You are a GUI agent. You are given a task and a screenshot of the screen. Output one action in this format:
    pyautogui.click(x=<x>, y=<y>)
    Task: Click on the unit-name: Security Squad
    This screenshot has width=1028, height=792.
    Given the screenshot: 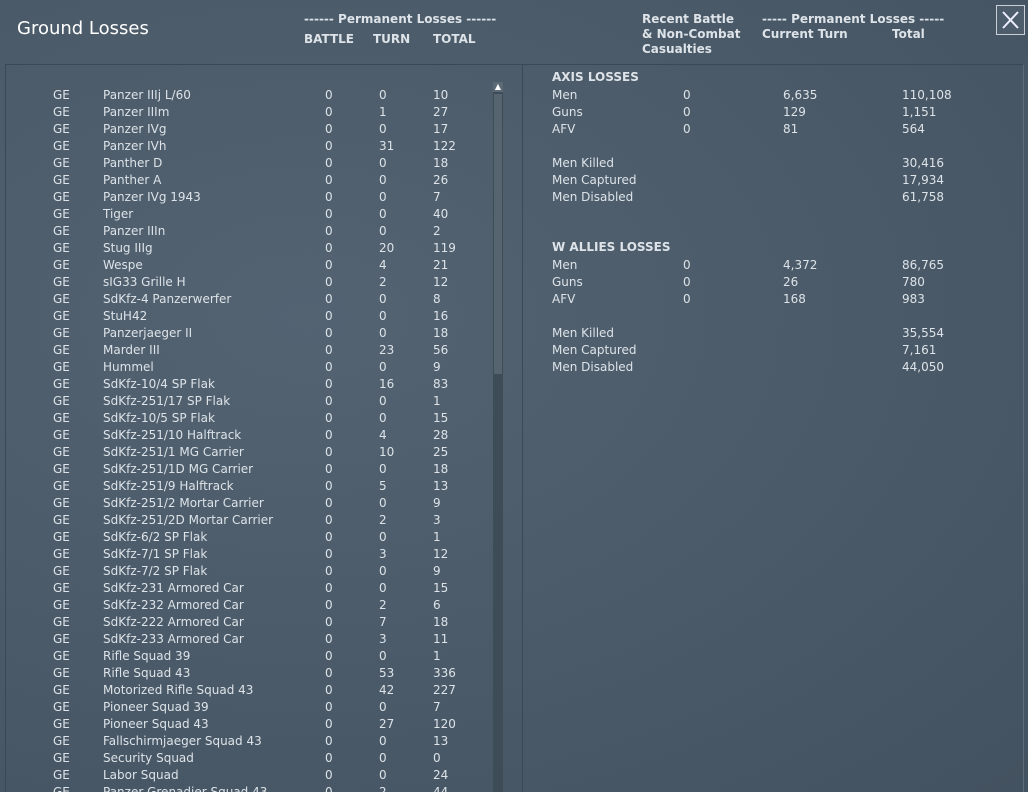 What is the action you would take?
    pyautogui.click(x=148, y=758)
    